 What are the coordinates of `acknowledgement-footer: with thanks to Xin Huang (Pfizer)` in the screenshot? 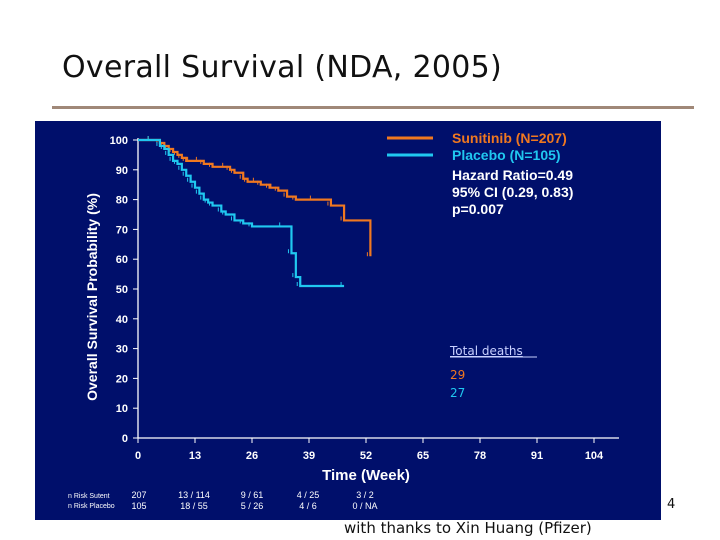 It's located at (468, 528).